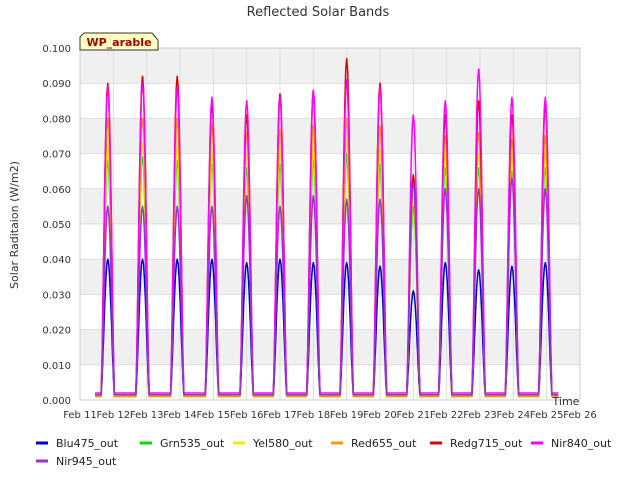 The height and width of the screenshot is (480, 640). Describe the element at coordinates (114, 415) in the screenshot. I see `x-tick-label: Feb 12` at that location.